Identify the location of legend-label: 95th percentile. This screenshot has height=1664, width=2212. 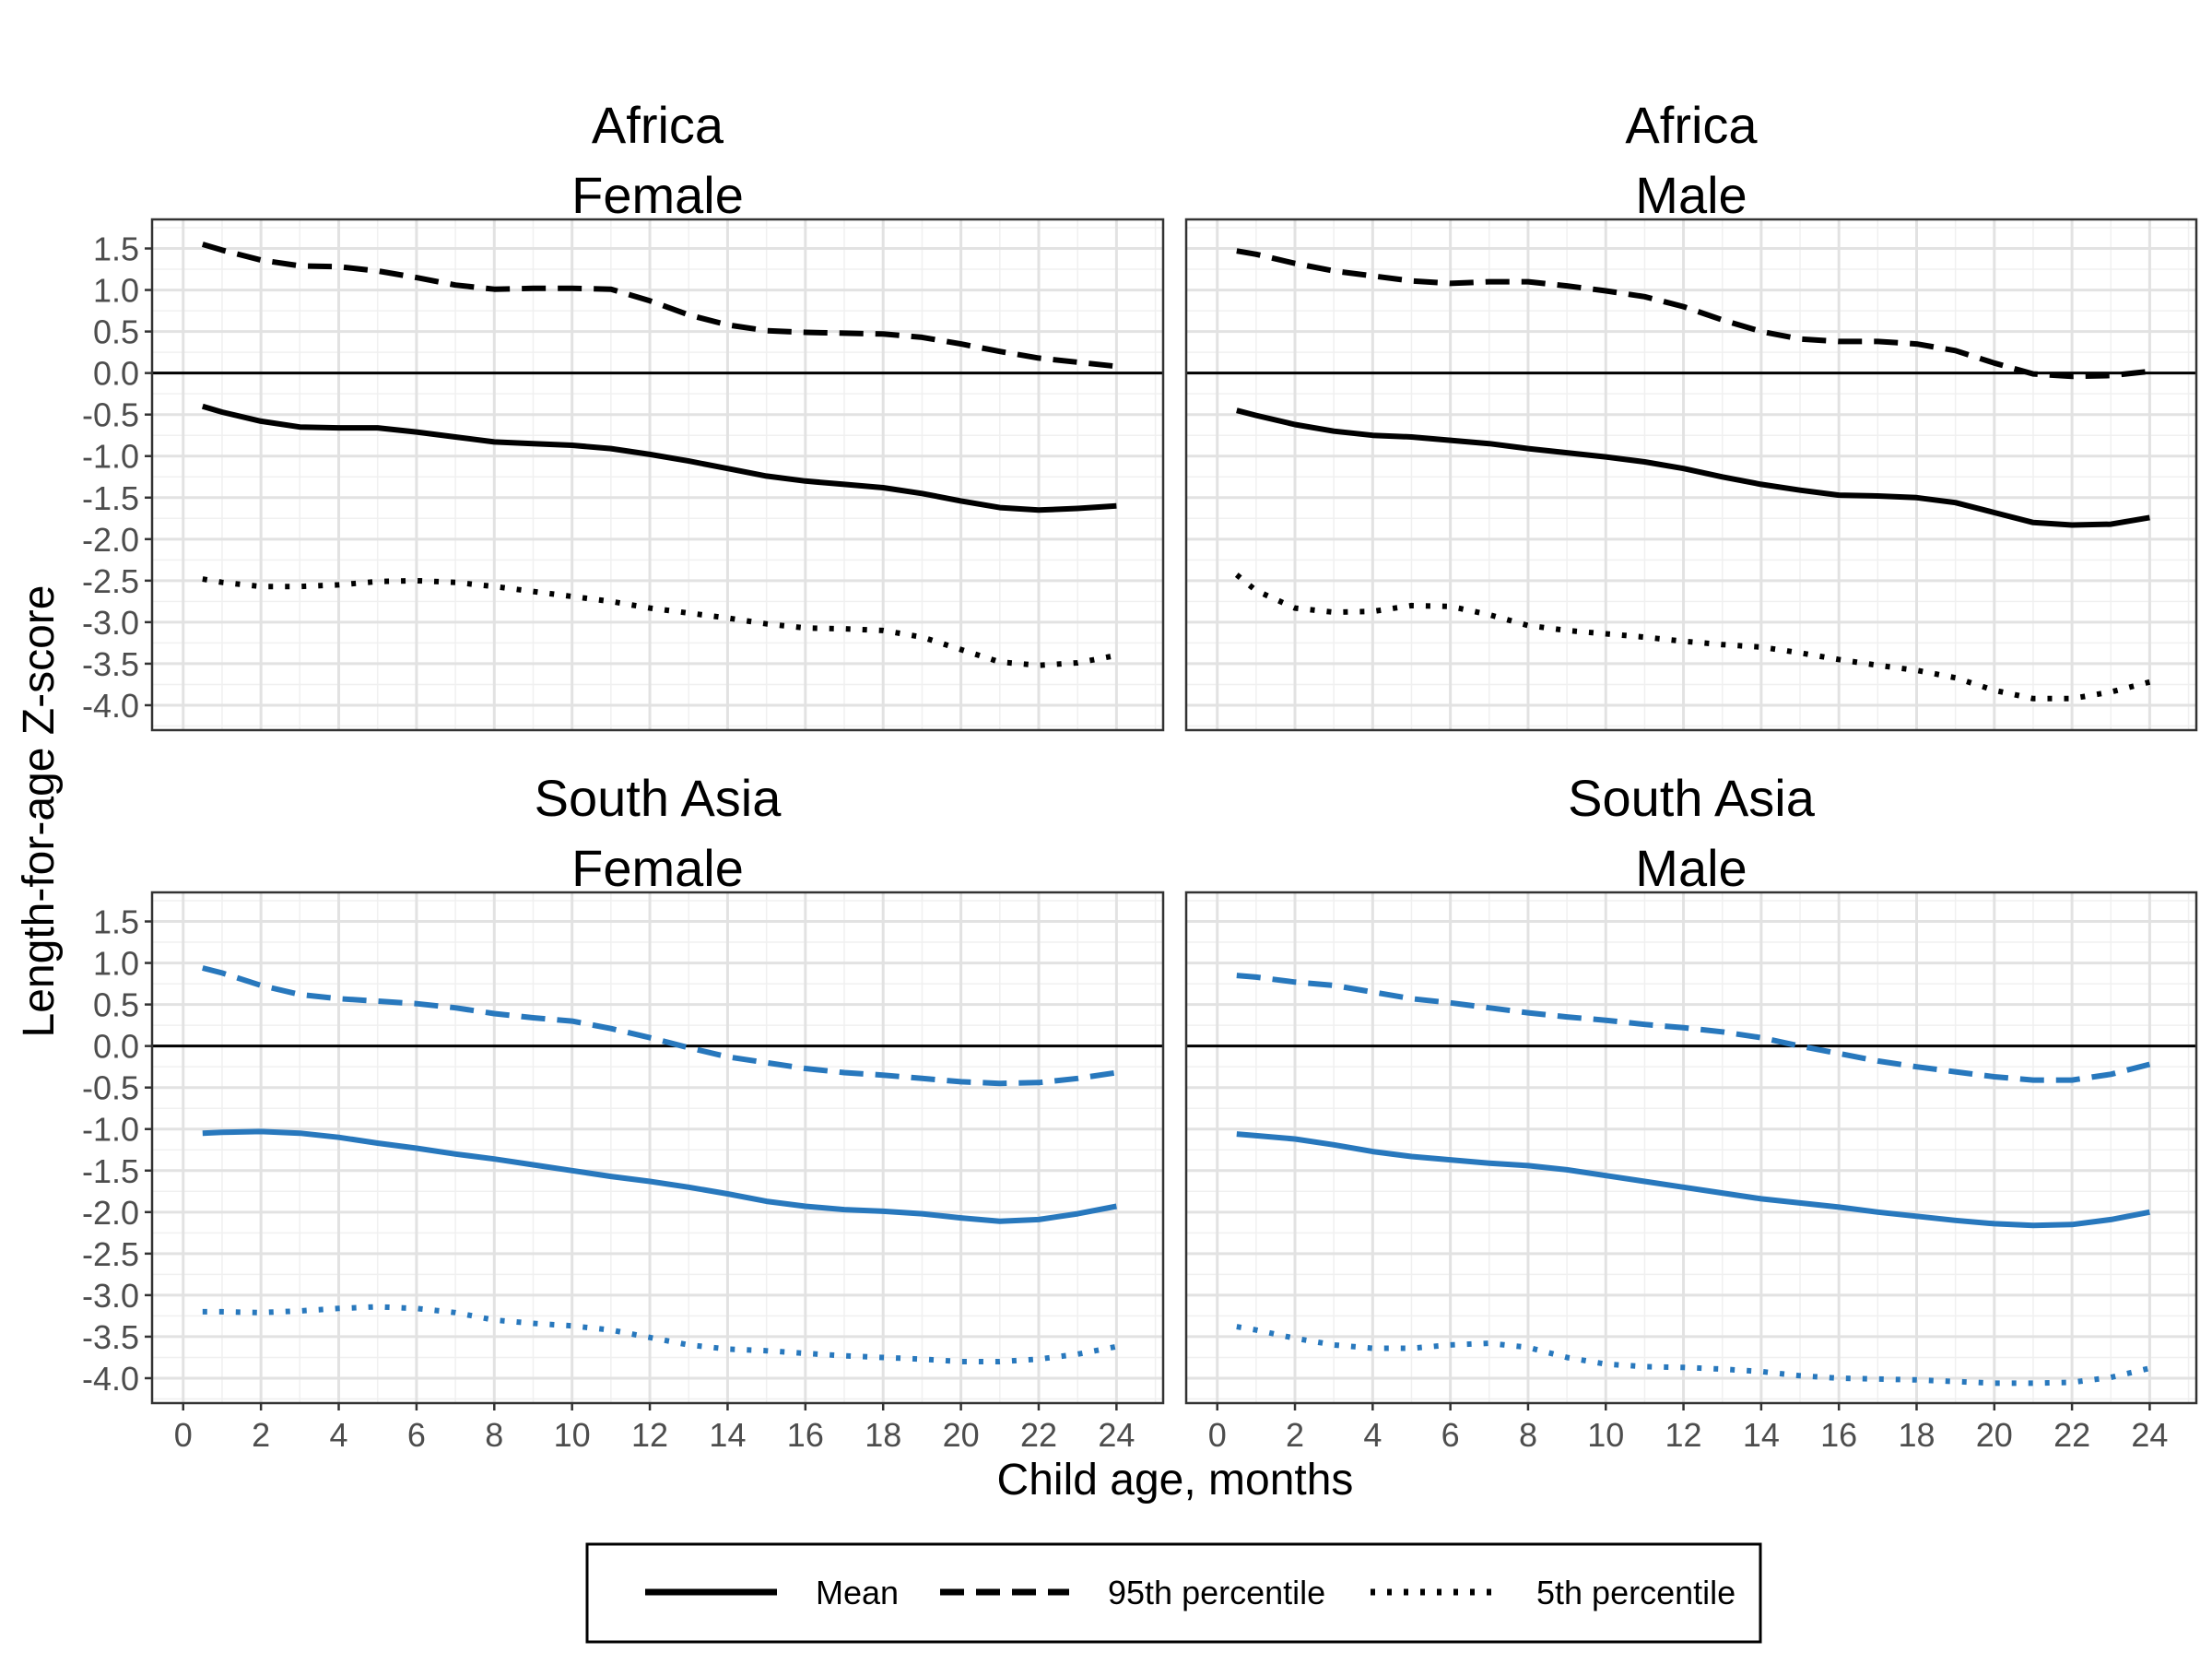
(1216, 1592).